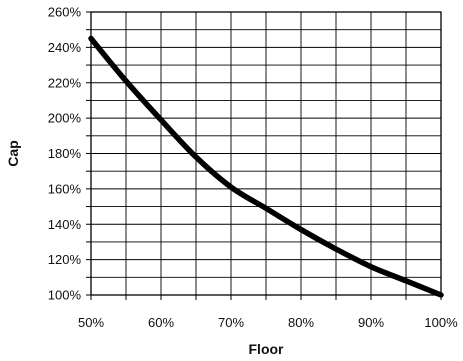 The image size is (463, 361). What do you see at coordinates (91, 322) in the screenshot?
I see `x-tick-label: 50%` at bounding box center [91, 322].